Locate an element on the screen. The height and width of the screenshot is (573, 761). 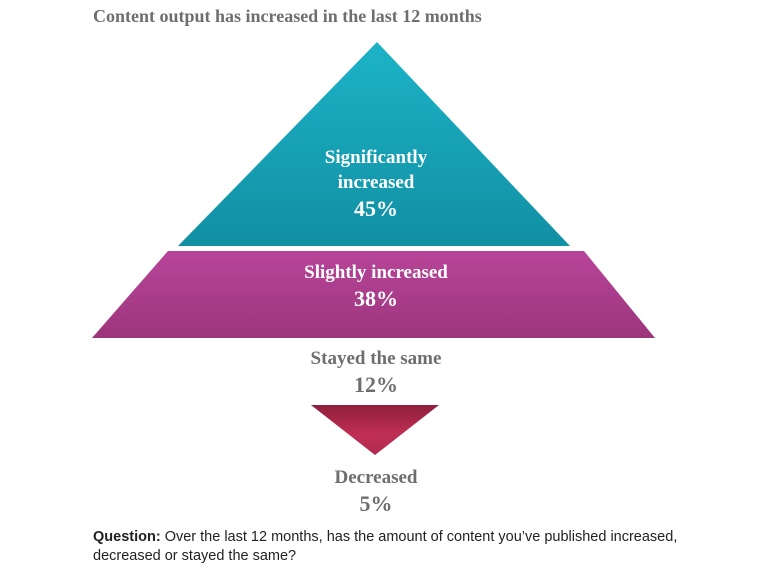
value-label: 12% is located at coordinates (376, 384).